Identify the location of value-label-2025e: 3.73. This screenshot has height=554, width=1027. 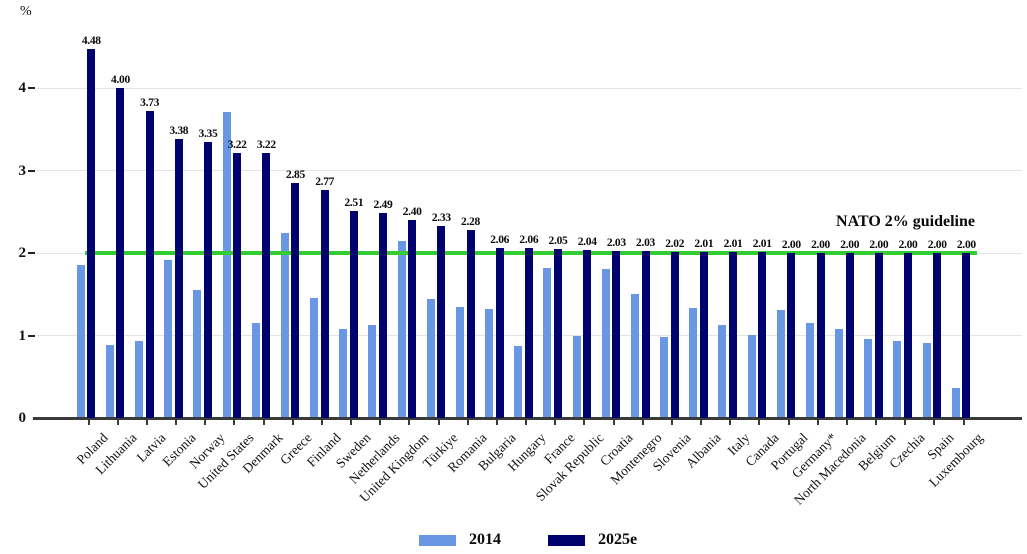
(150, 102).